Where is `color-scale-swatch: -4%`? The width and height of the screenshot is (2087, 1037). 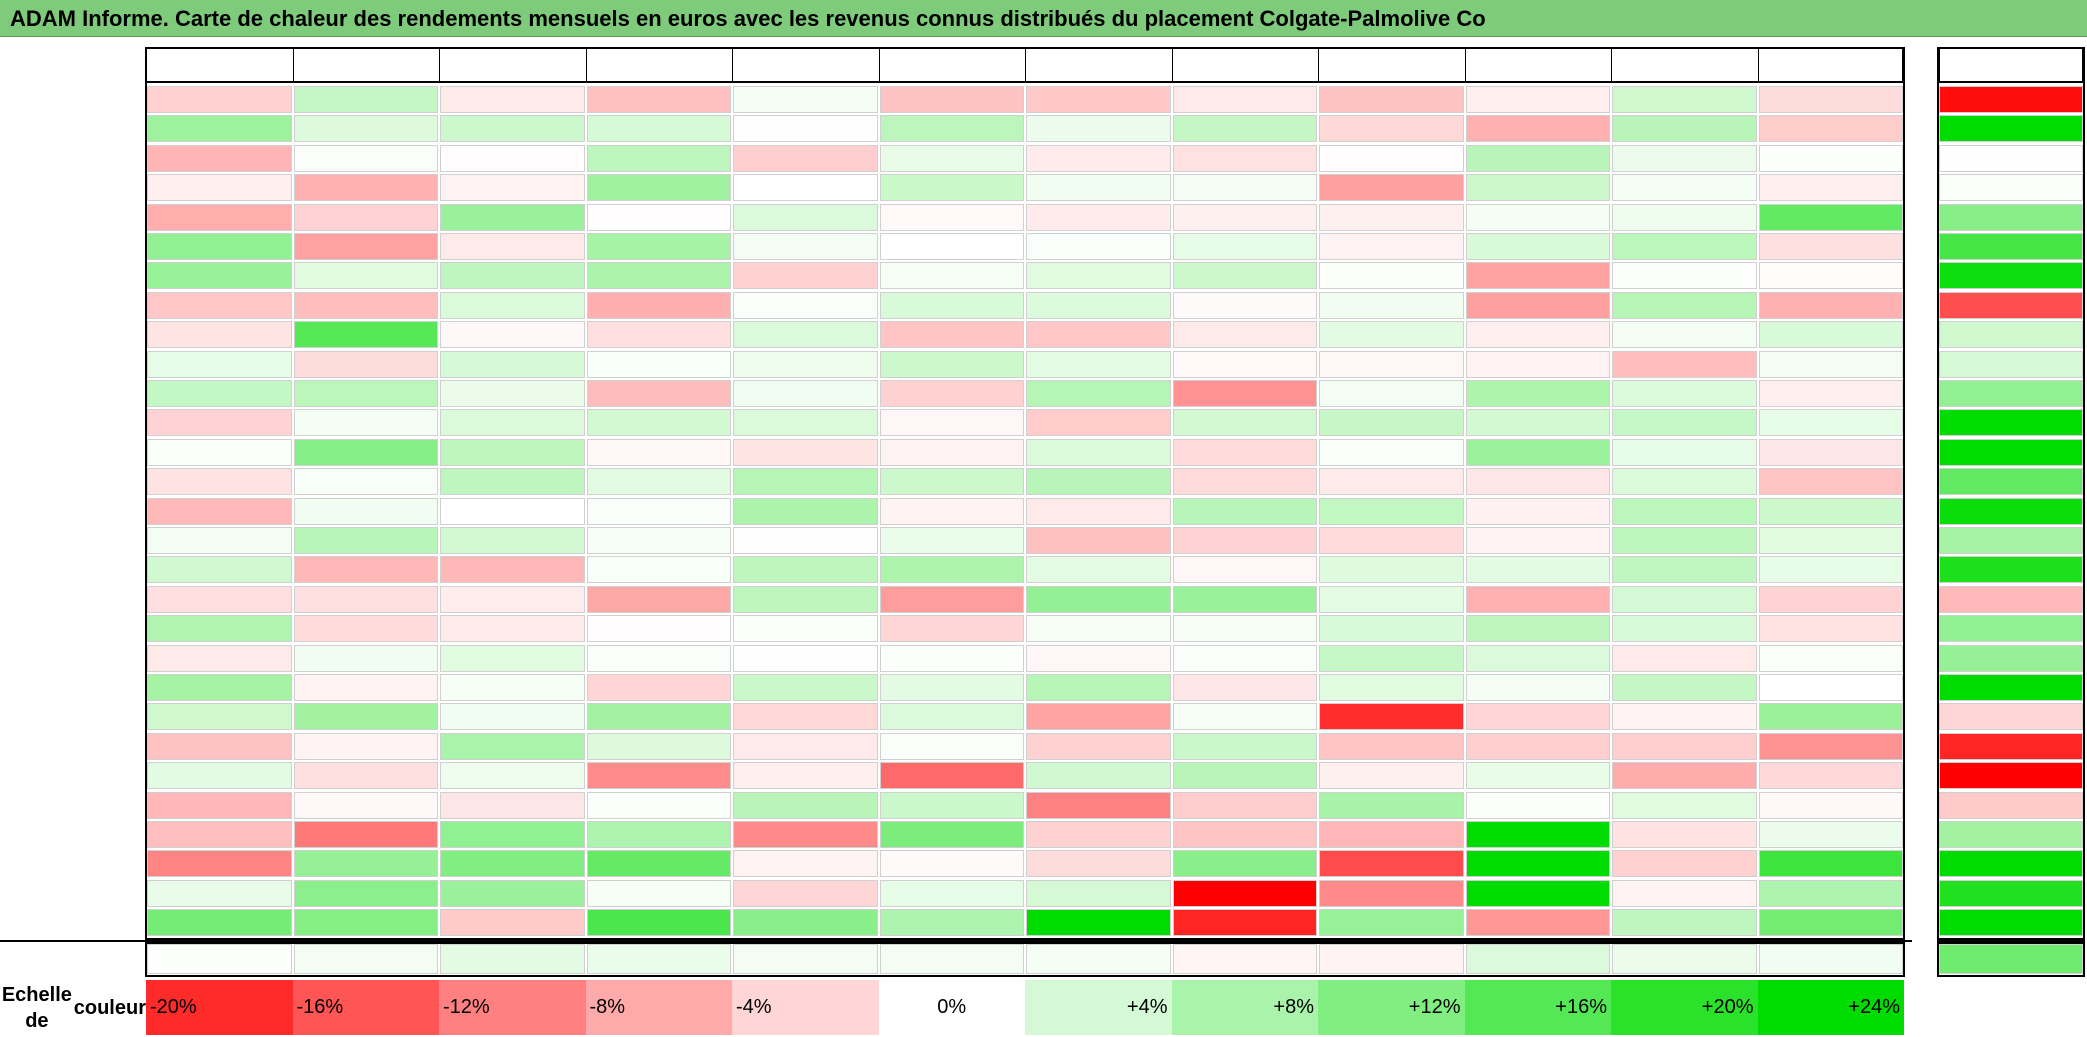
color-scale-swatch: -4% is located at coordinates (805, 1007).